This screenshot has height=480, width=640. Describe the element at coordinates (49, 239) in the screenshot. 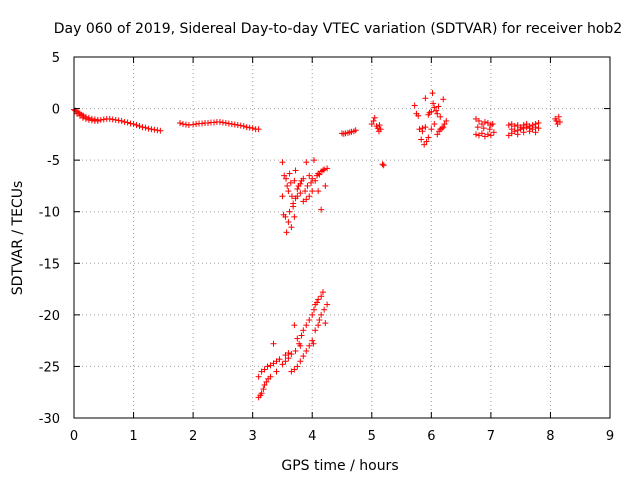

I see `y-tick-labels: 5 0 -5 -10 -15 -20 -25 -30` at that location.